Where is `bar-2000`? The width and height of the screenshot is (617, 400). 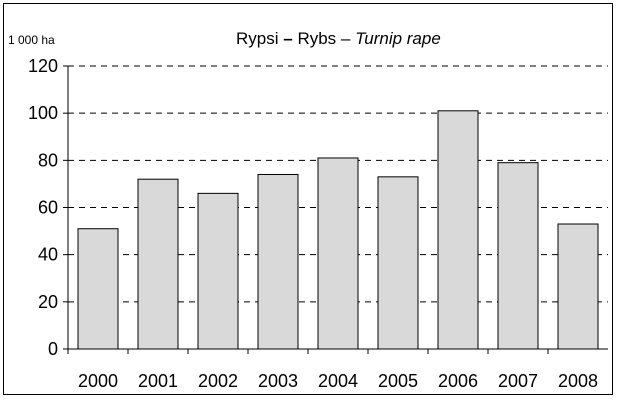 bar-2000 is located at coordinates (98, 289).